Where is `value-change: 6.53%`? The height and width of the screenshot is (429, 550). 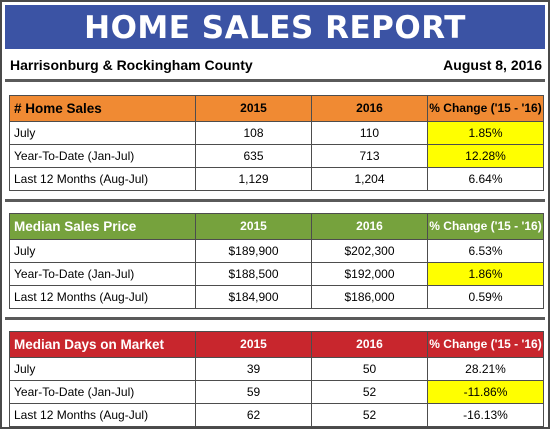 value-change: 6.53% is located at coordinates (485, 251).